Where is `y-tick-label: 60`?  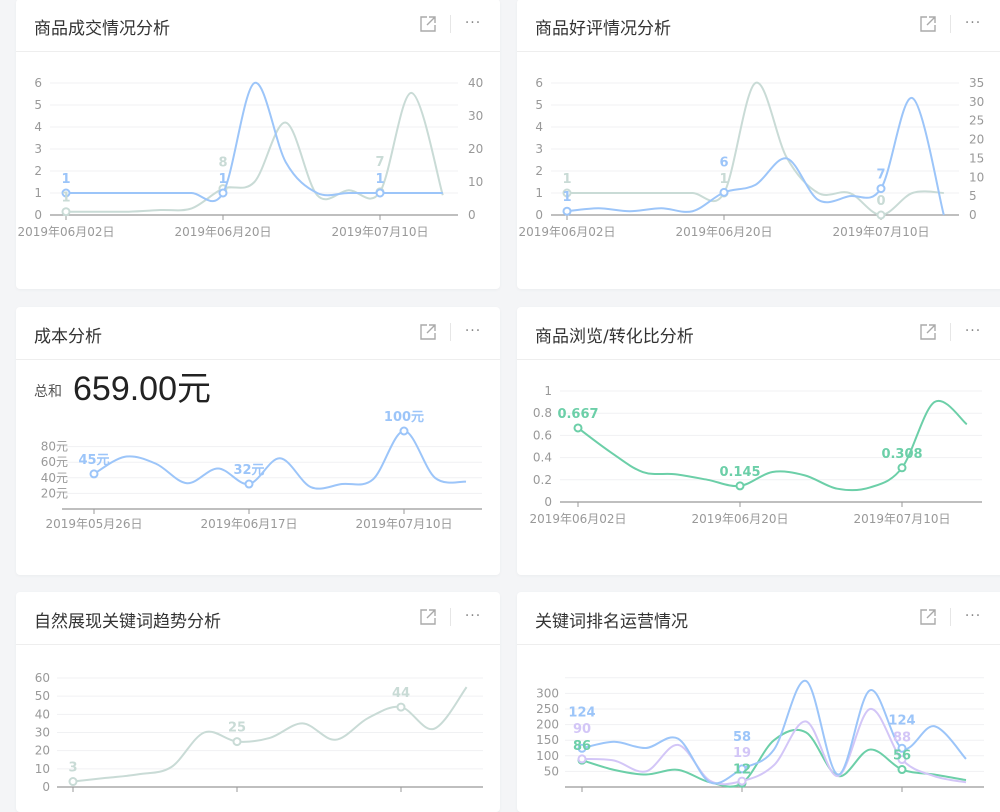 y-tick-label: 60 is located at coordinates (42, 678).